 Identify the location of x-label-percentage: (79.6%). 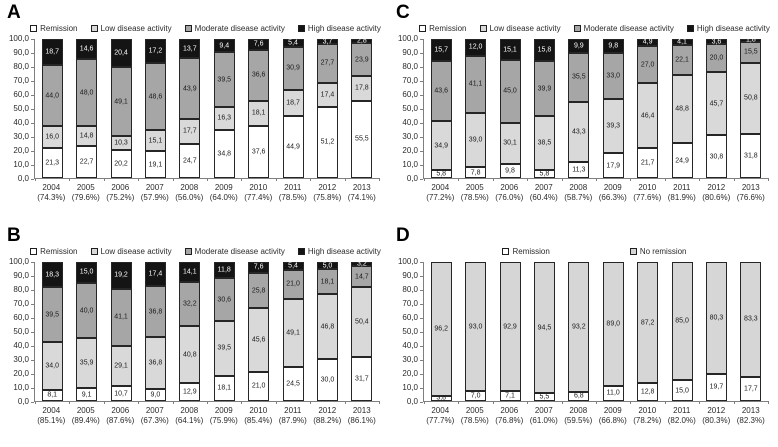
(85, 197).